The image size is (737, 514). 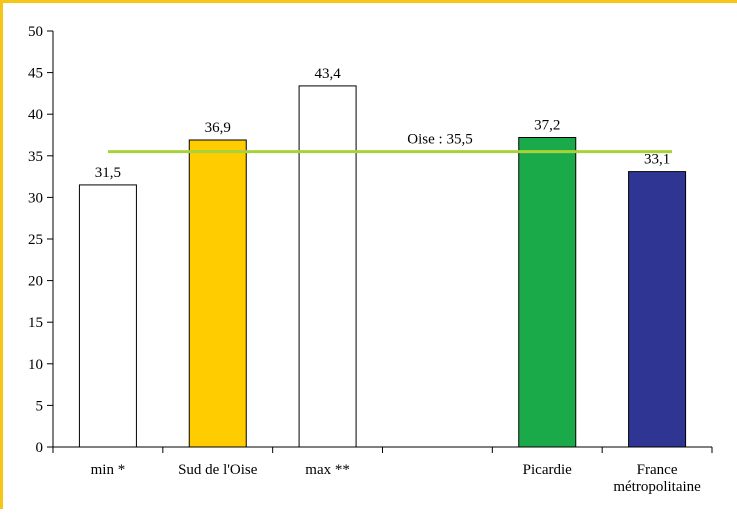 I want to click on x-category-label: max **, so click(x=327, y=470).